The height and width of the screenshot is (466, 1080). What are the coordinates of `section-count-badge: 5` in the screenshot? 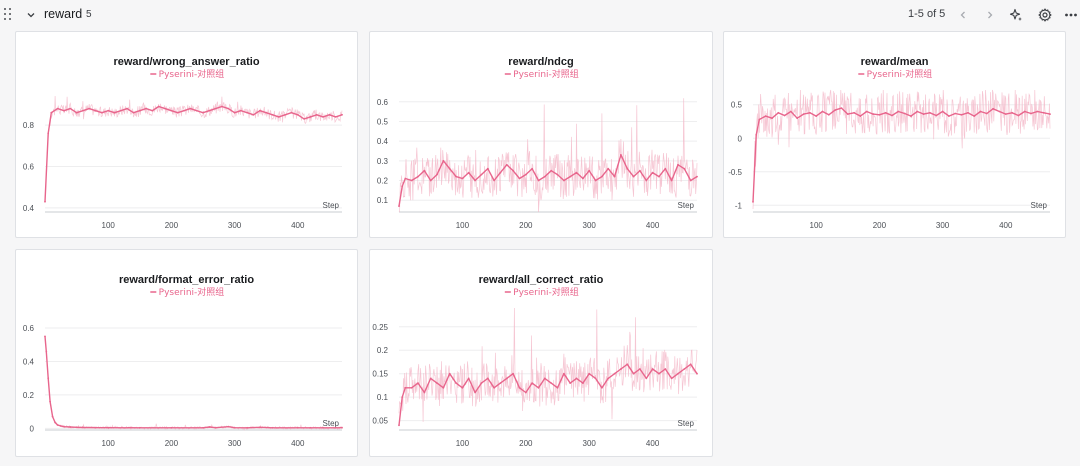 It's located at (89, 14).